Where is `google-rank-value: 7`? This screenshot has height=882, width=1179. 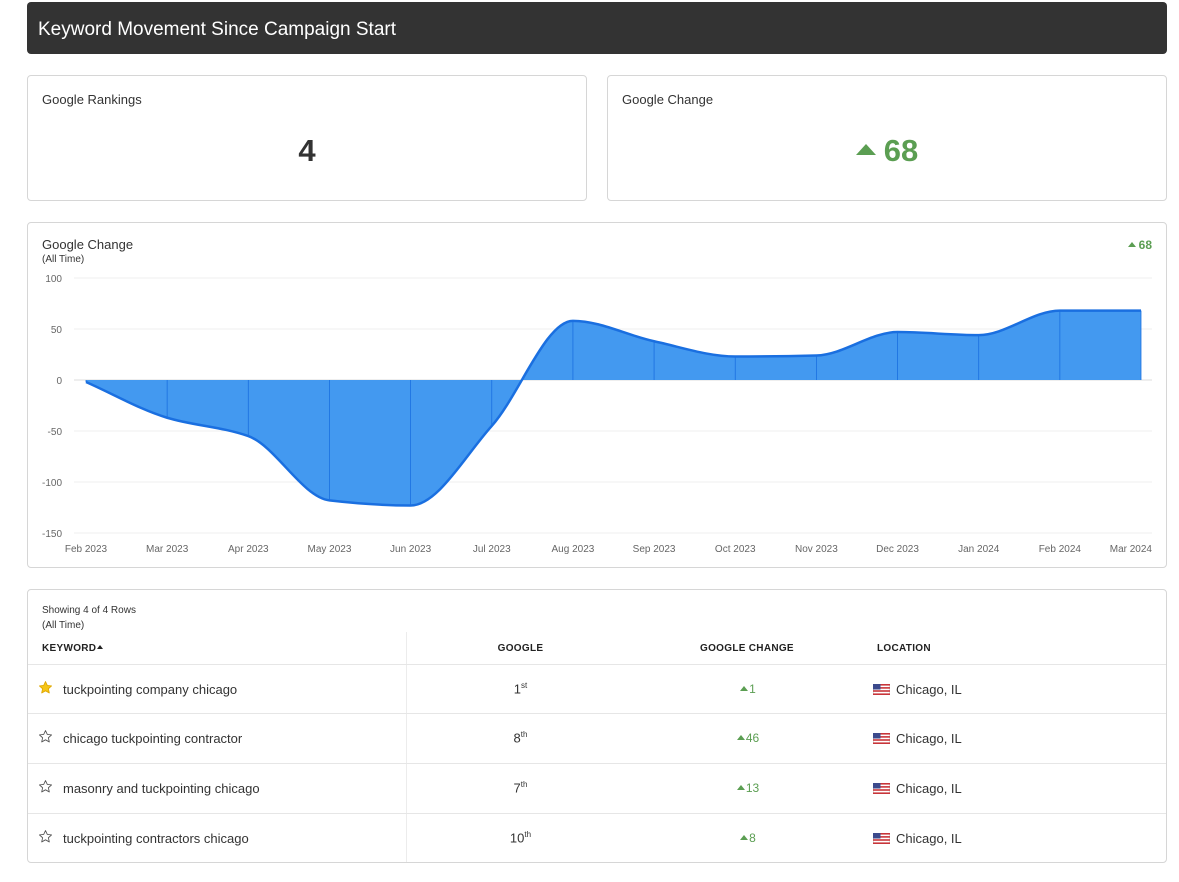
google-rank-value: 7 is located at coordinates (517, 788).